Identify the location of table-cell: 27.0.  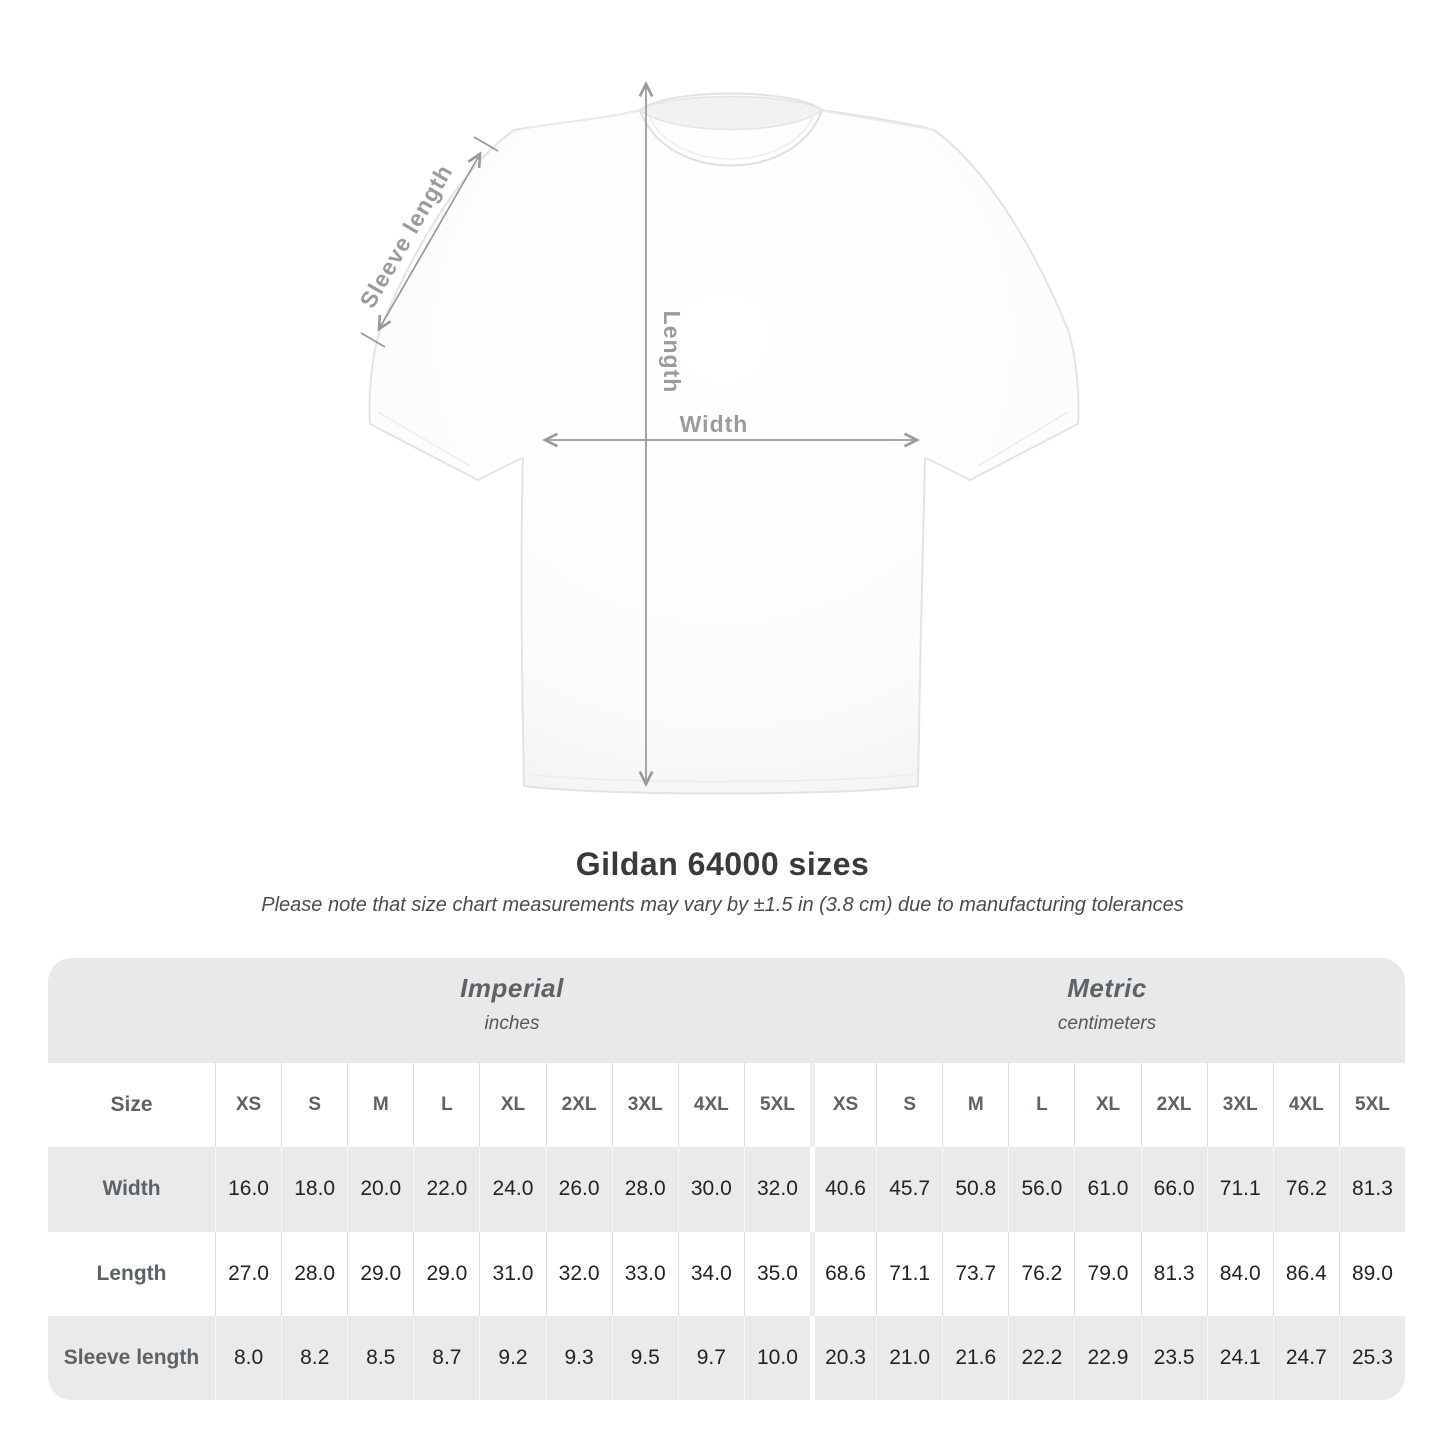
(248, 1273).